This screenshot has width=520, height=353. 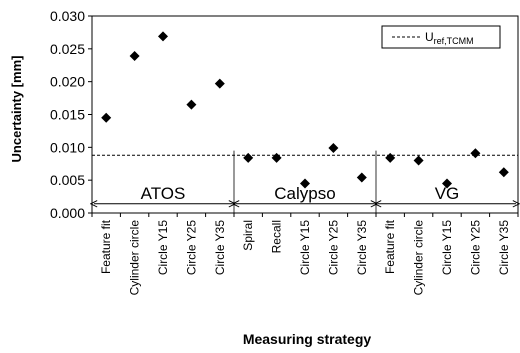 What do you see at coordinates (67, 180) in the screenshot?
I see `y-tick-label: 0.005` at bounding box center [67, 180].